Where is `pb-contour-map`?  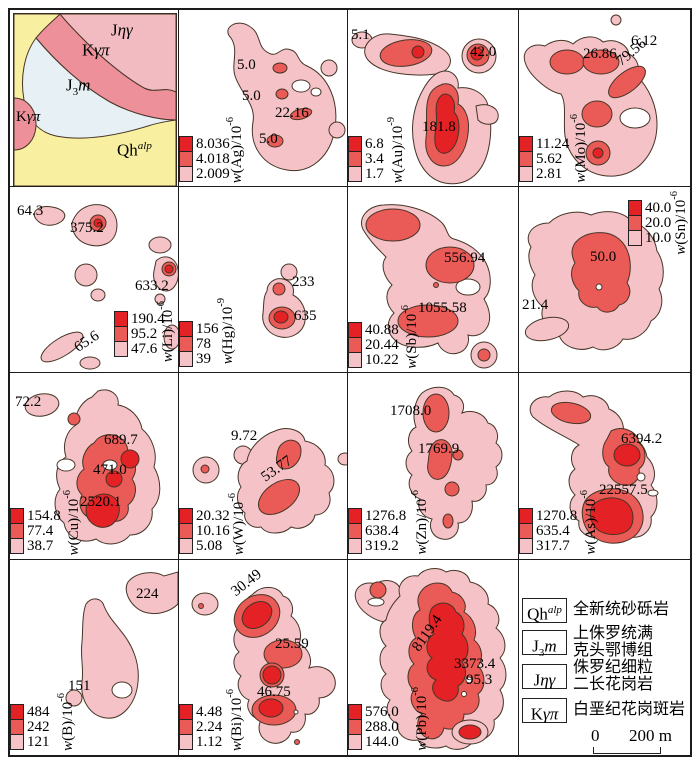 pb-contour-map is located at coordinates (430, 659).